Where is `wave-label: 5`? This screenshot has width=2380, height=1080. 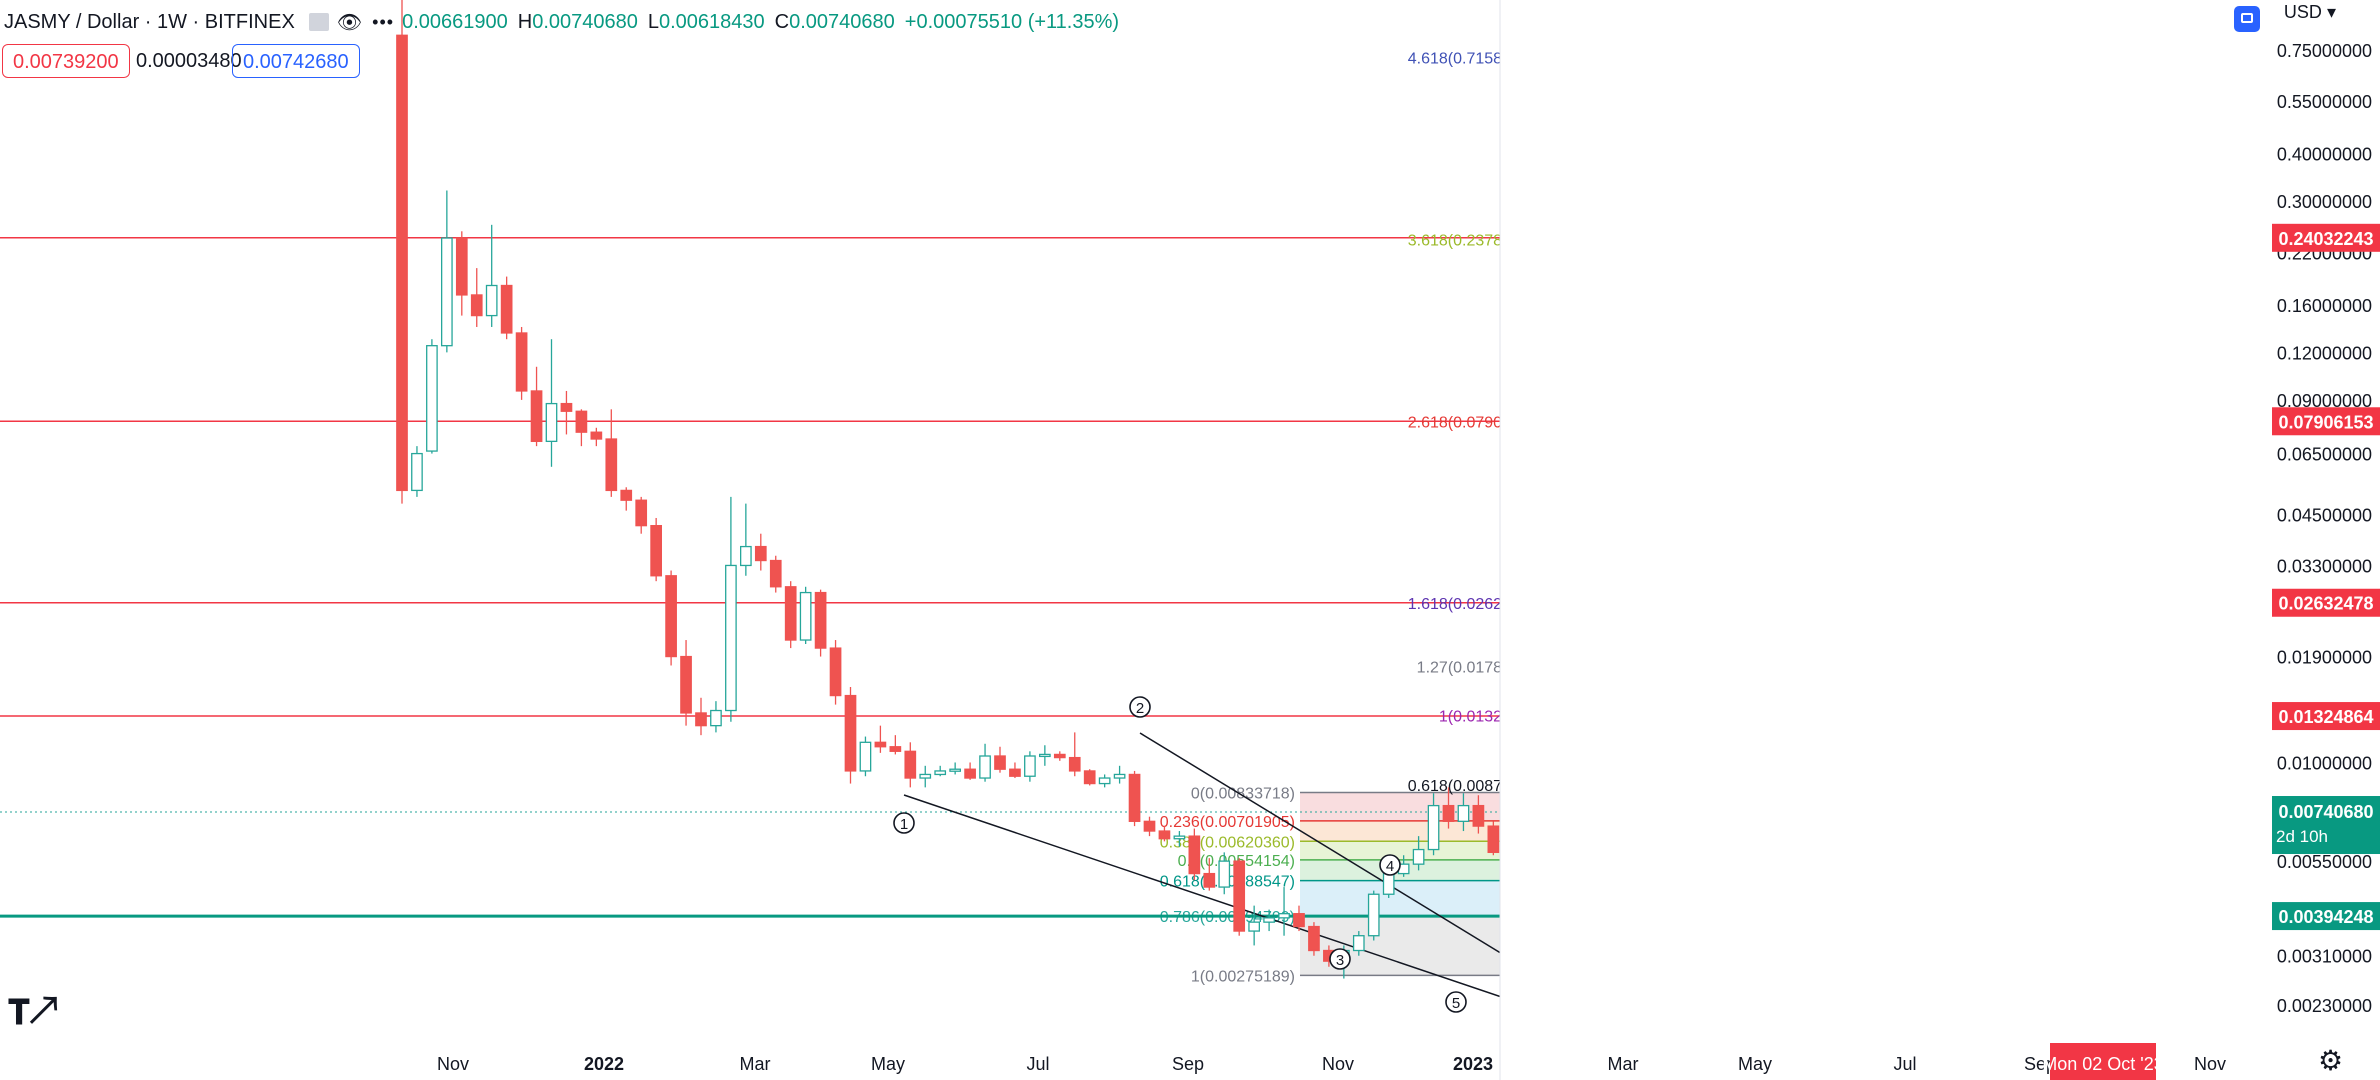 wave-label: 5 is located at coordinates (1456, 1003).